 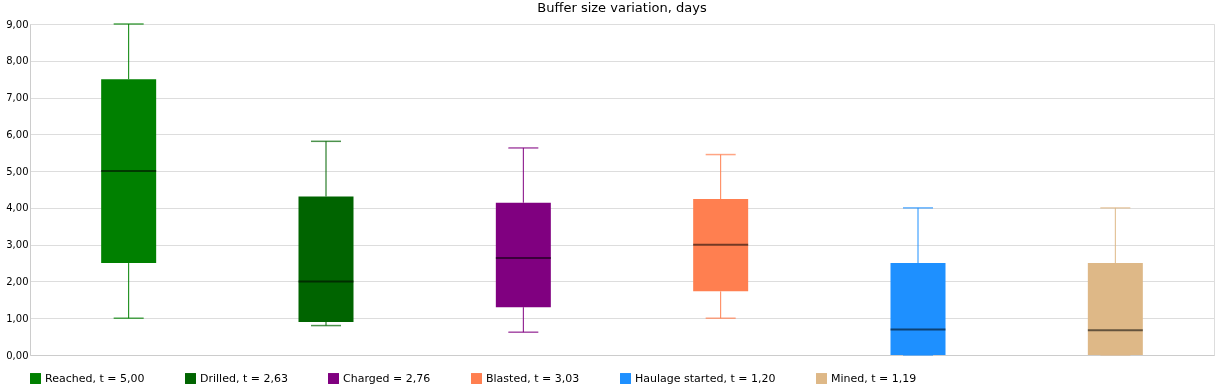 I want to click on y-tick-label: 1,00, so click(x=17, y=318).